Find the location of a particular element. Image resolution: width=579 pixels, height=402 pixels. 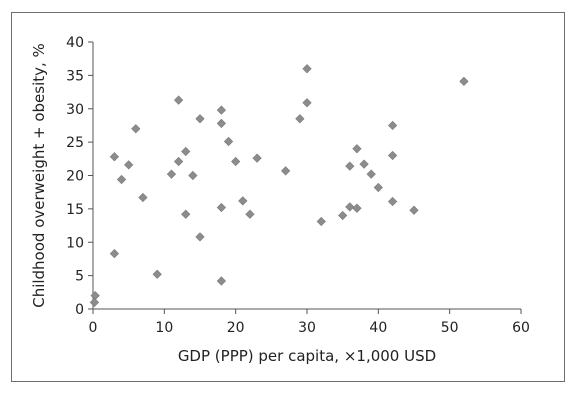

y-tick-label: 35 is located at coordinates (75, 76).